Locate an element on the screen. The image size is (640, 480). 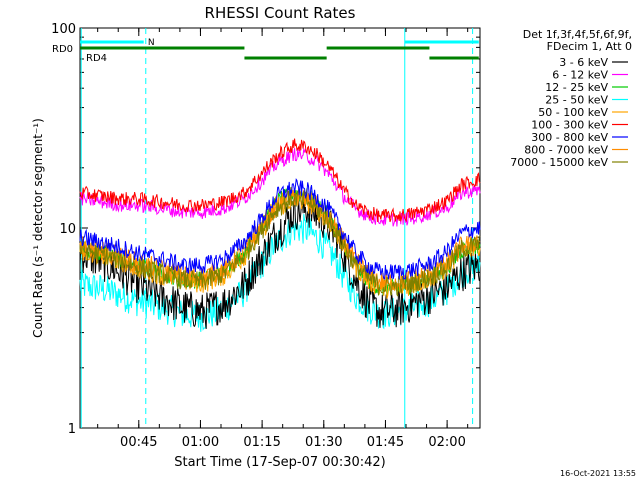
legend-header-line: Det 1f,3f,4f,5f,6f,9f, is located at coordinates (577, 34).